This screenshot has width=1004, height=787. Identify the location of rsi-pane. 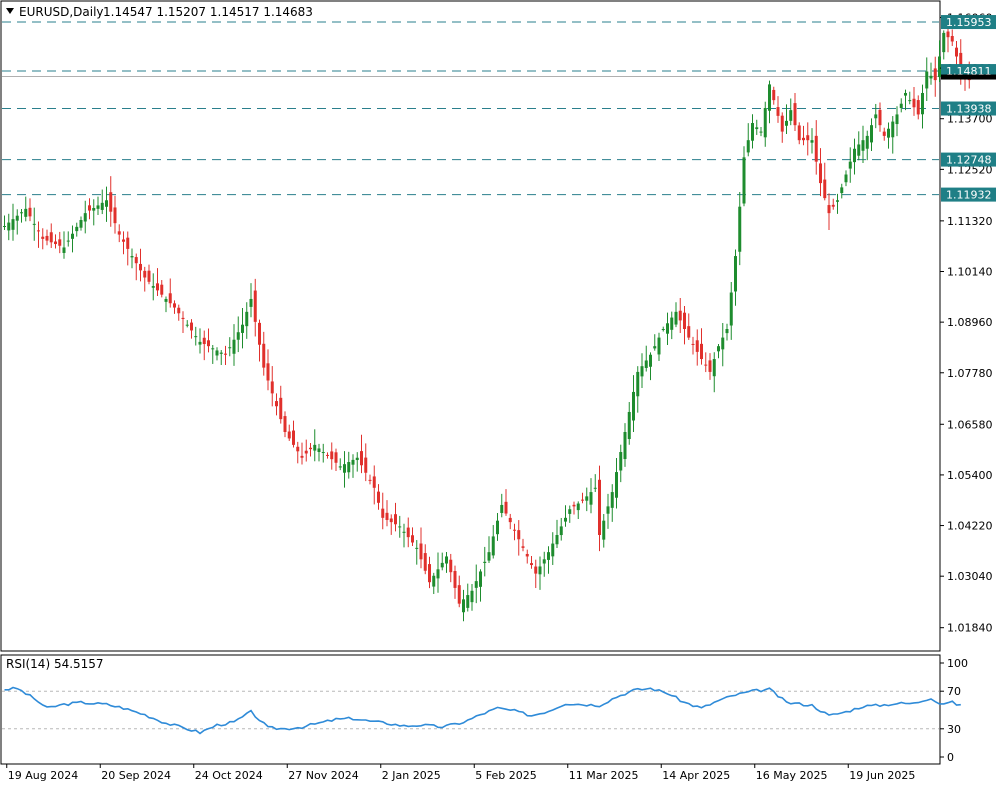
(470, 709).